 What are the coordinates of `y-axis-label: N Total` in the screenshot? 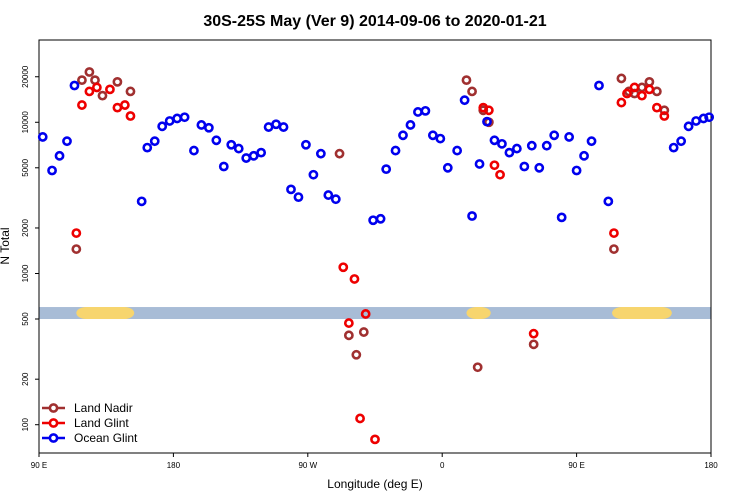 It's located at (6, 245).